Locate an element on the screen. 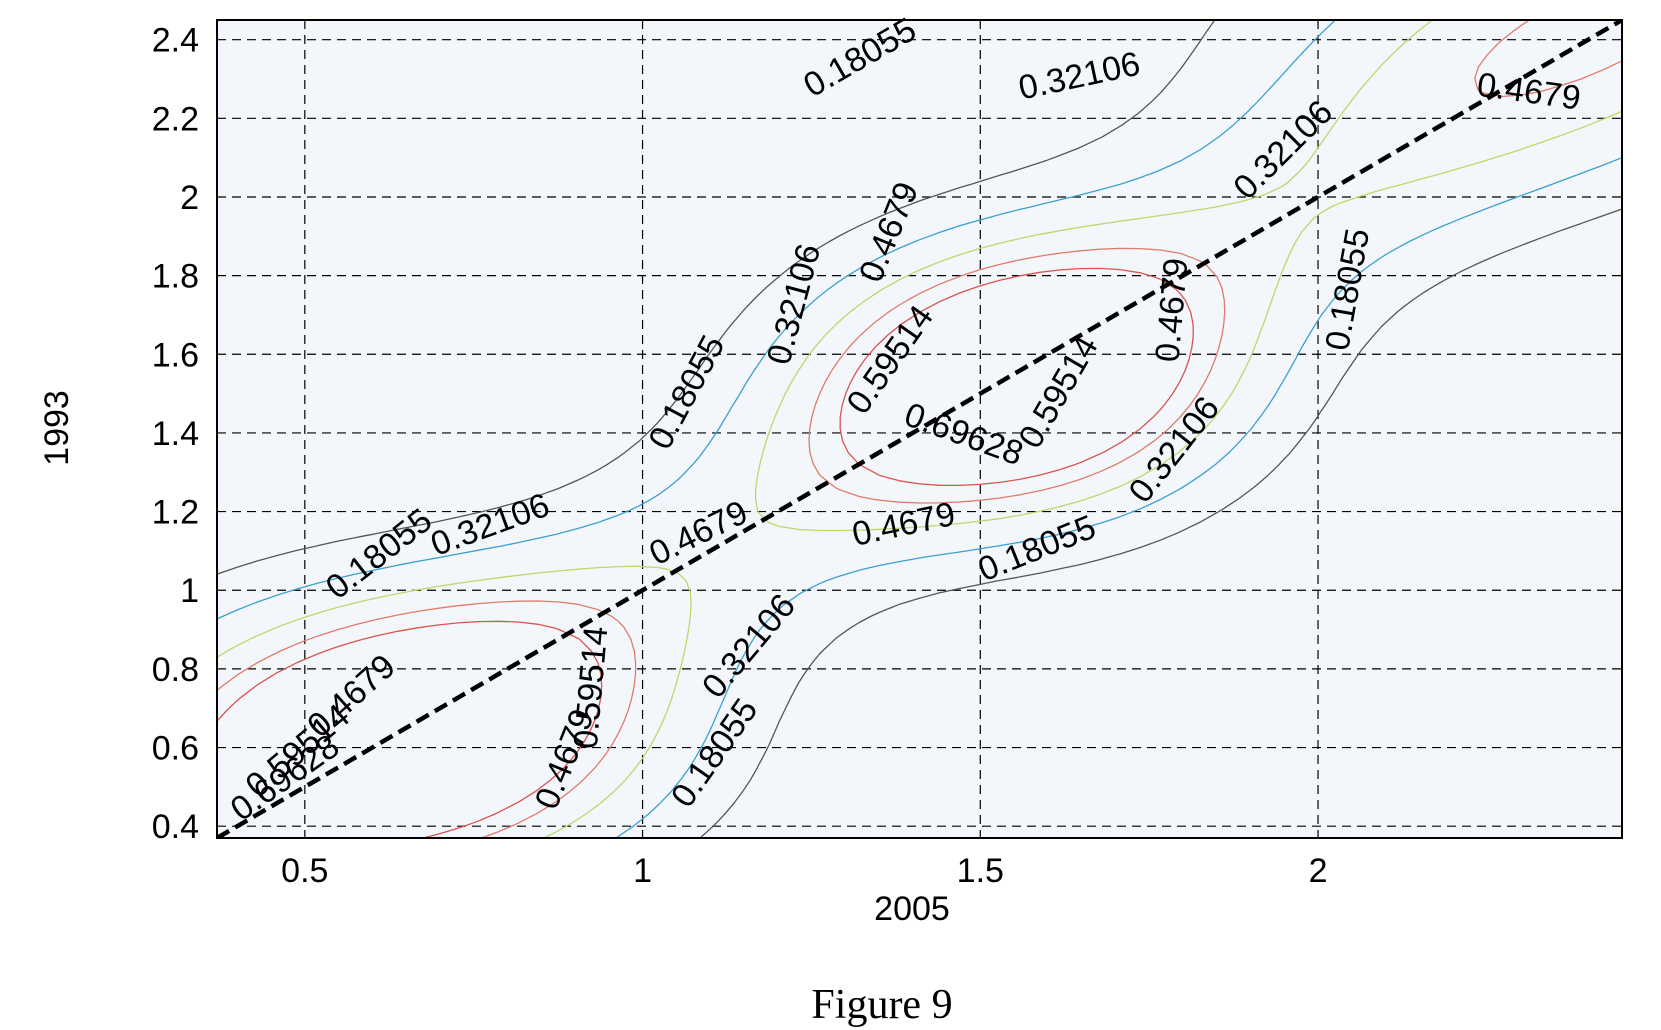  y-tick-label: 1.4 is located at coordinates (175, 434).